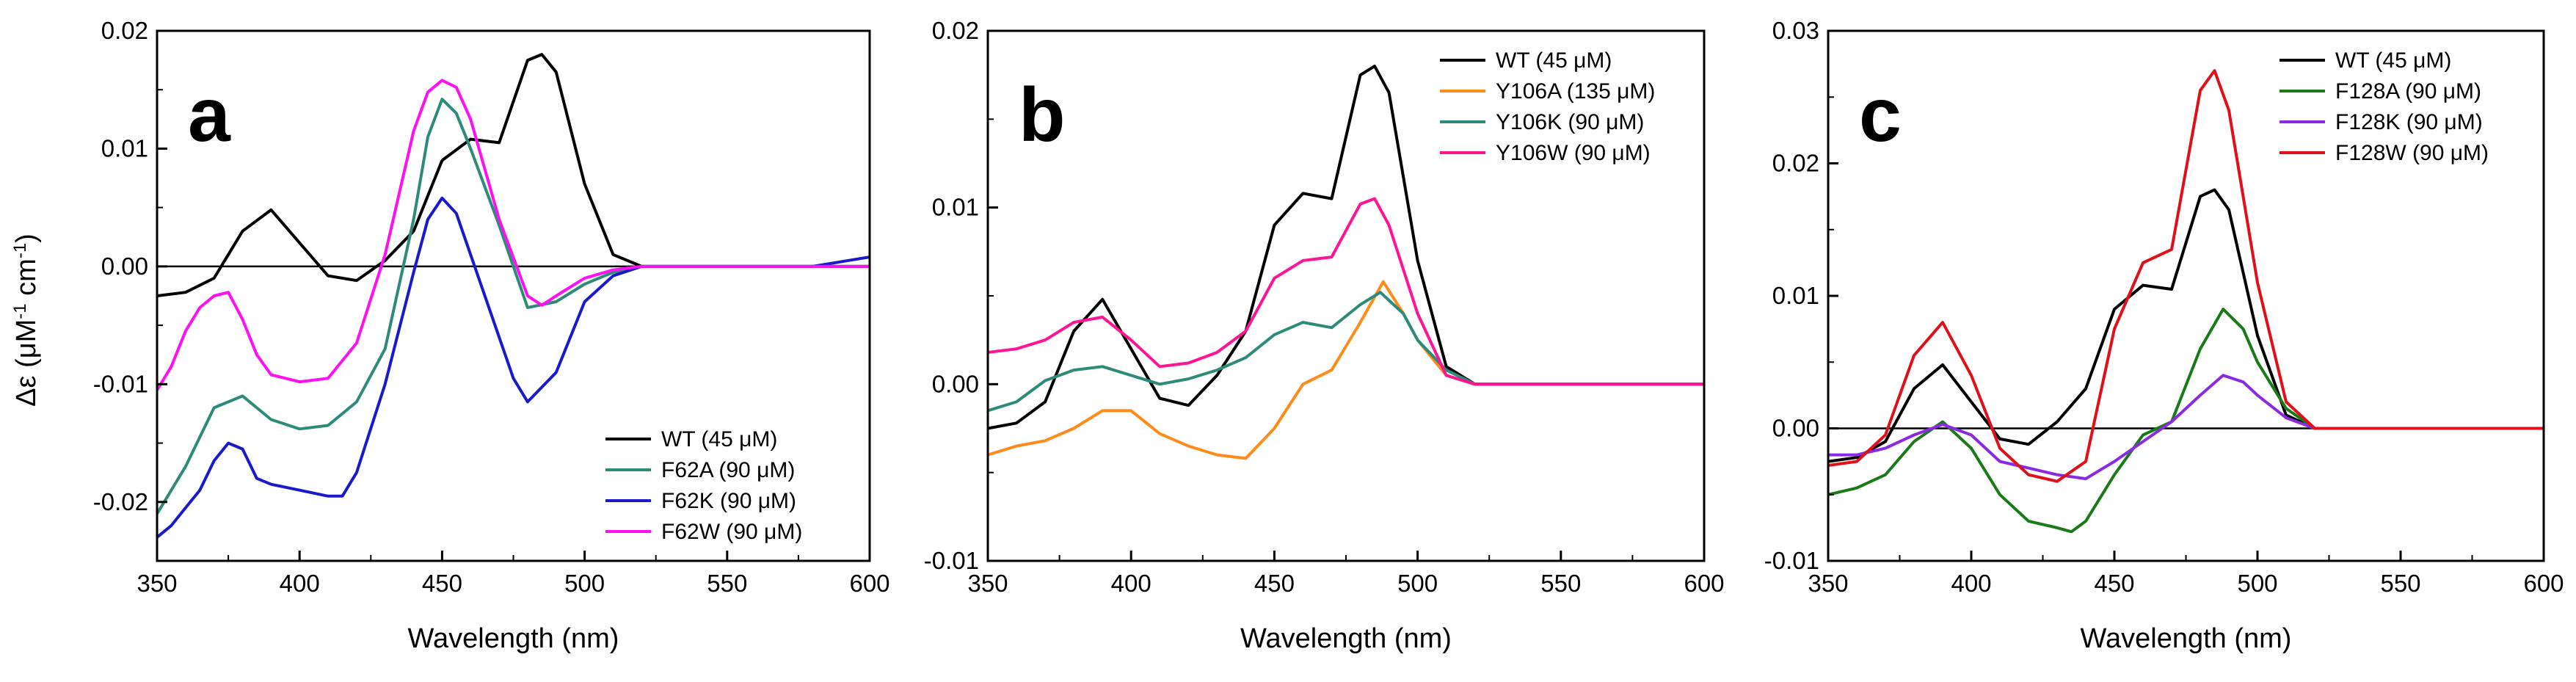 The width and height of the screenshot is (2576, 682). I want to click on y-axis-title-sup1: -1, so click(20, 311).